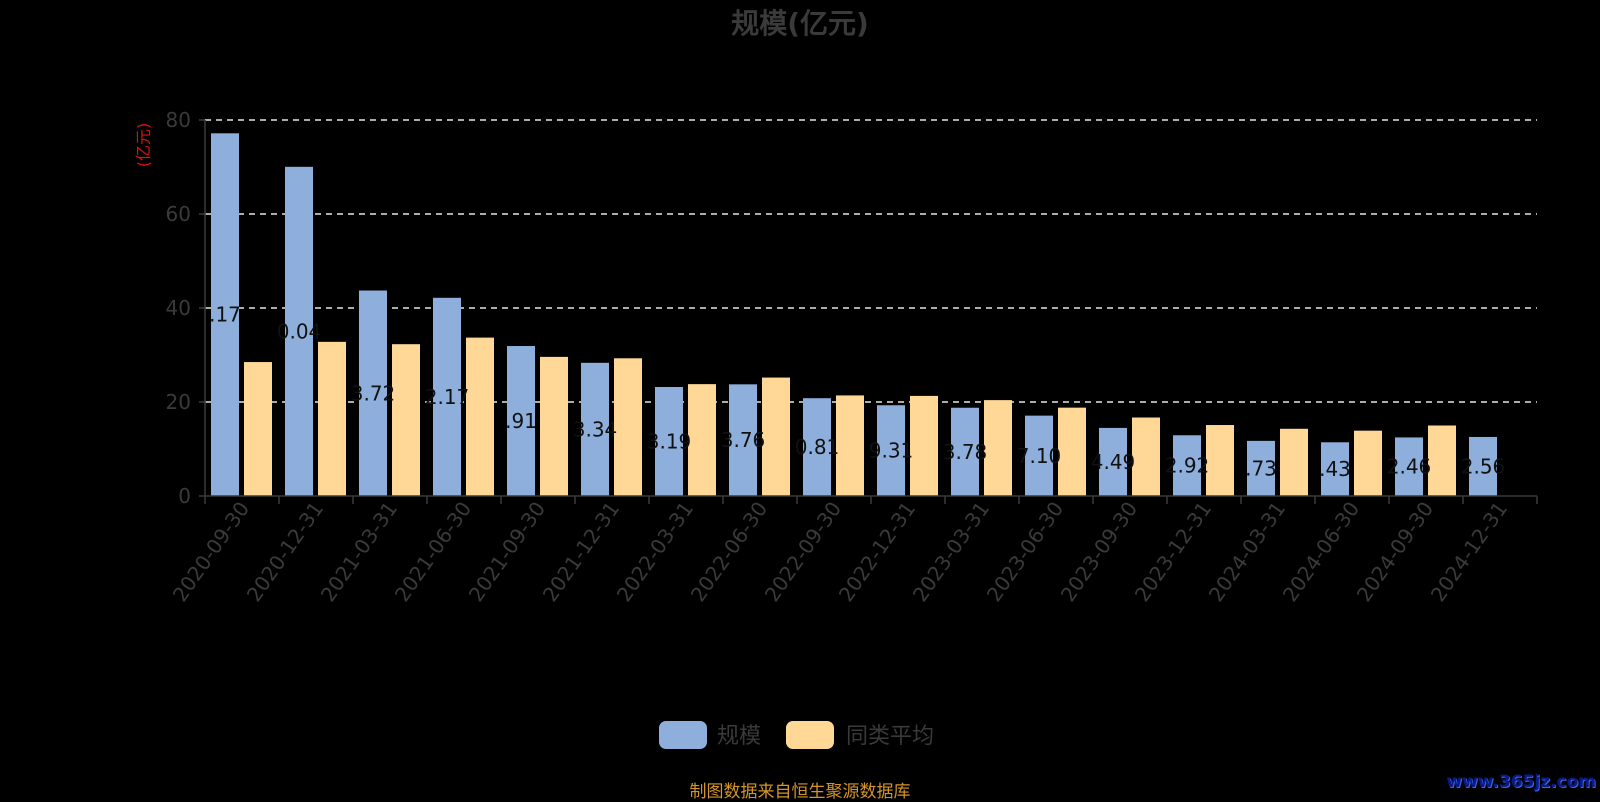 This screenshot has height=802, width=1600. I want to click on x-tick-label: 2022-03-31, so click(655, 551).